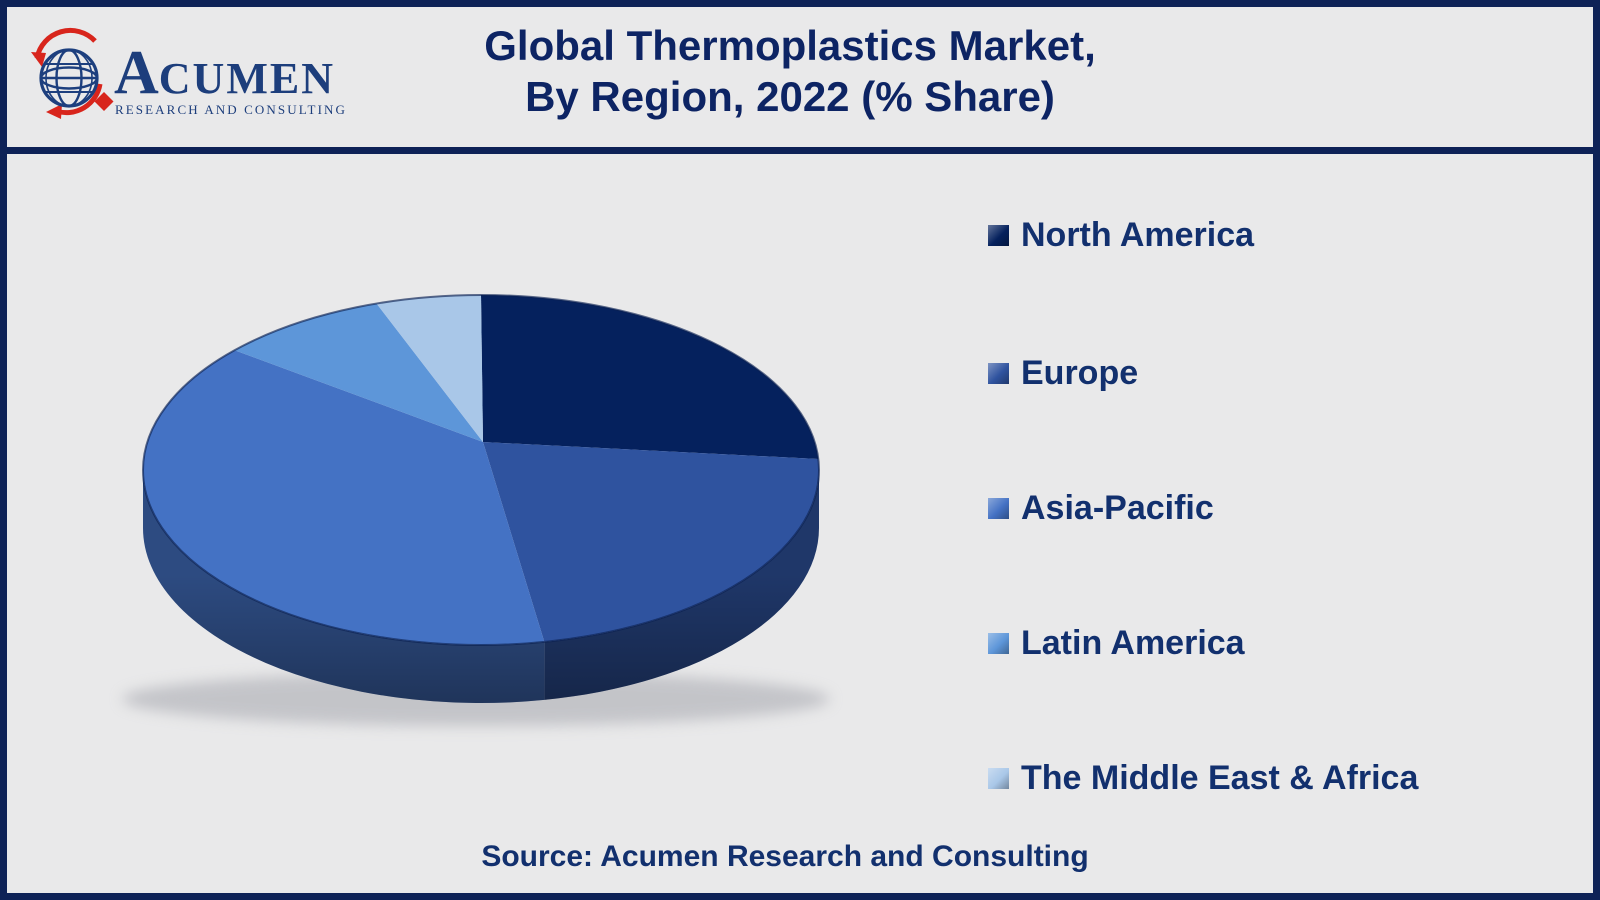 This screenshot has width=1600, height=900. I want to click on logo-tagline: RESEARCH AND CONSULTING, so click(231, 109).